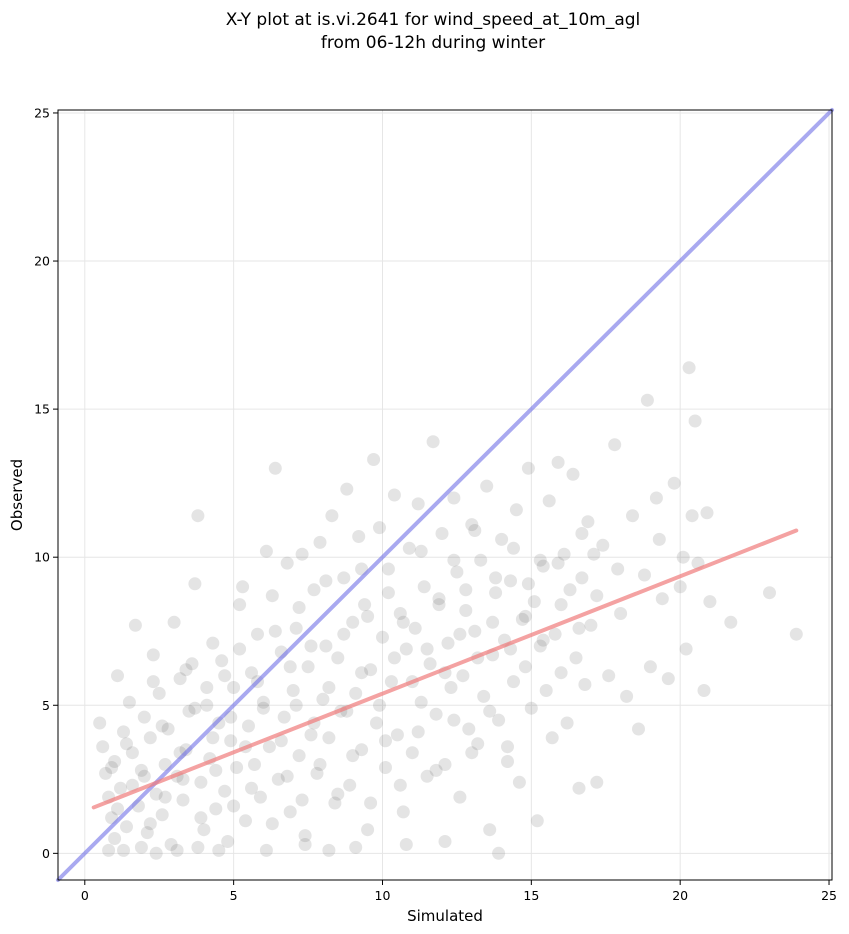  What do you see at coordinates (46, 705) in the screenshot?
I see `y-tick-label: 5` at bounding box center [46, 705].